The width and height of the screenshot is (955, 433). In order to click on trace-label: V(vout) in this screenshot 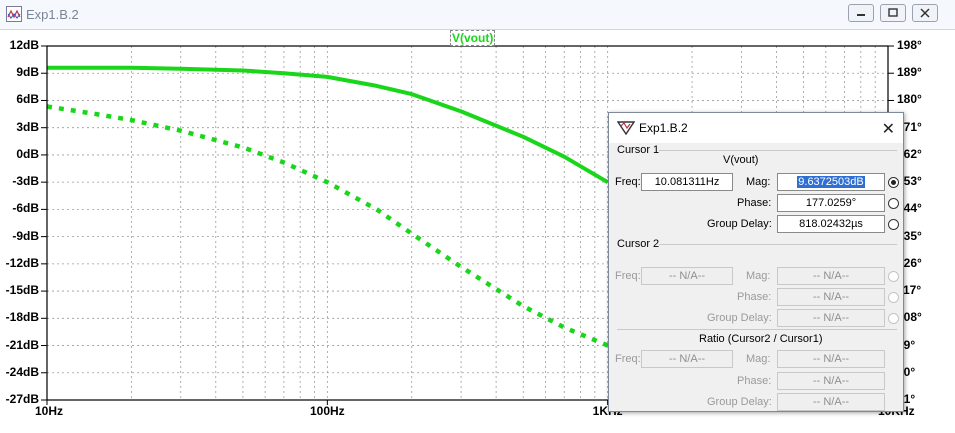, I will do `click(473, 38)`.